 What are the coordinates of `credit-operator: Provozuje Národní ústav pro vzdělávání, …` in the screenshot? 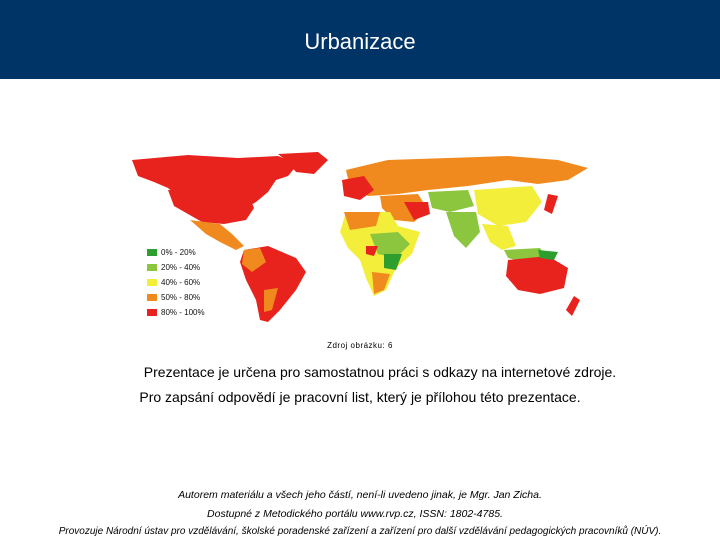 It's located at (360, 531).